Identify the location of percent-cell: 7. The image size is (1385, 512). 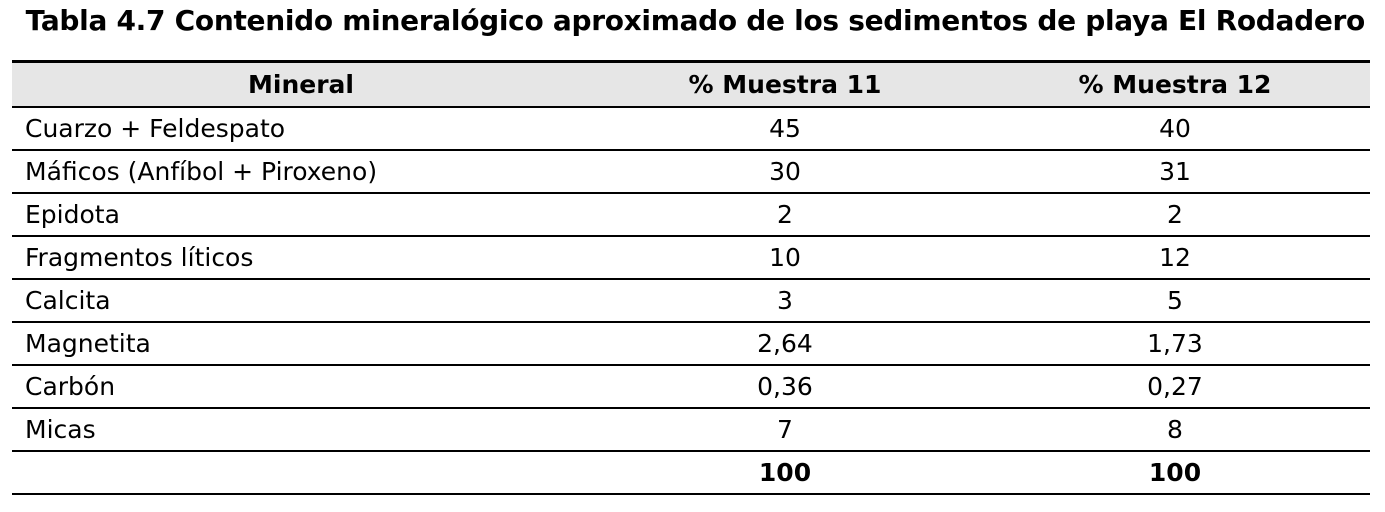
(785, 430).